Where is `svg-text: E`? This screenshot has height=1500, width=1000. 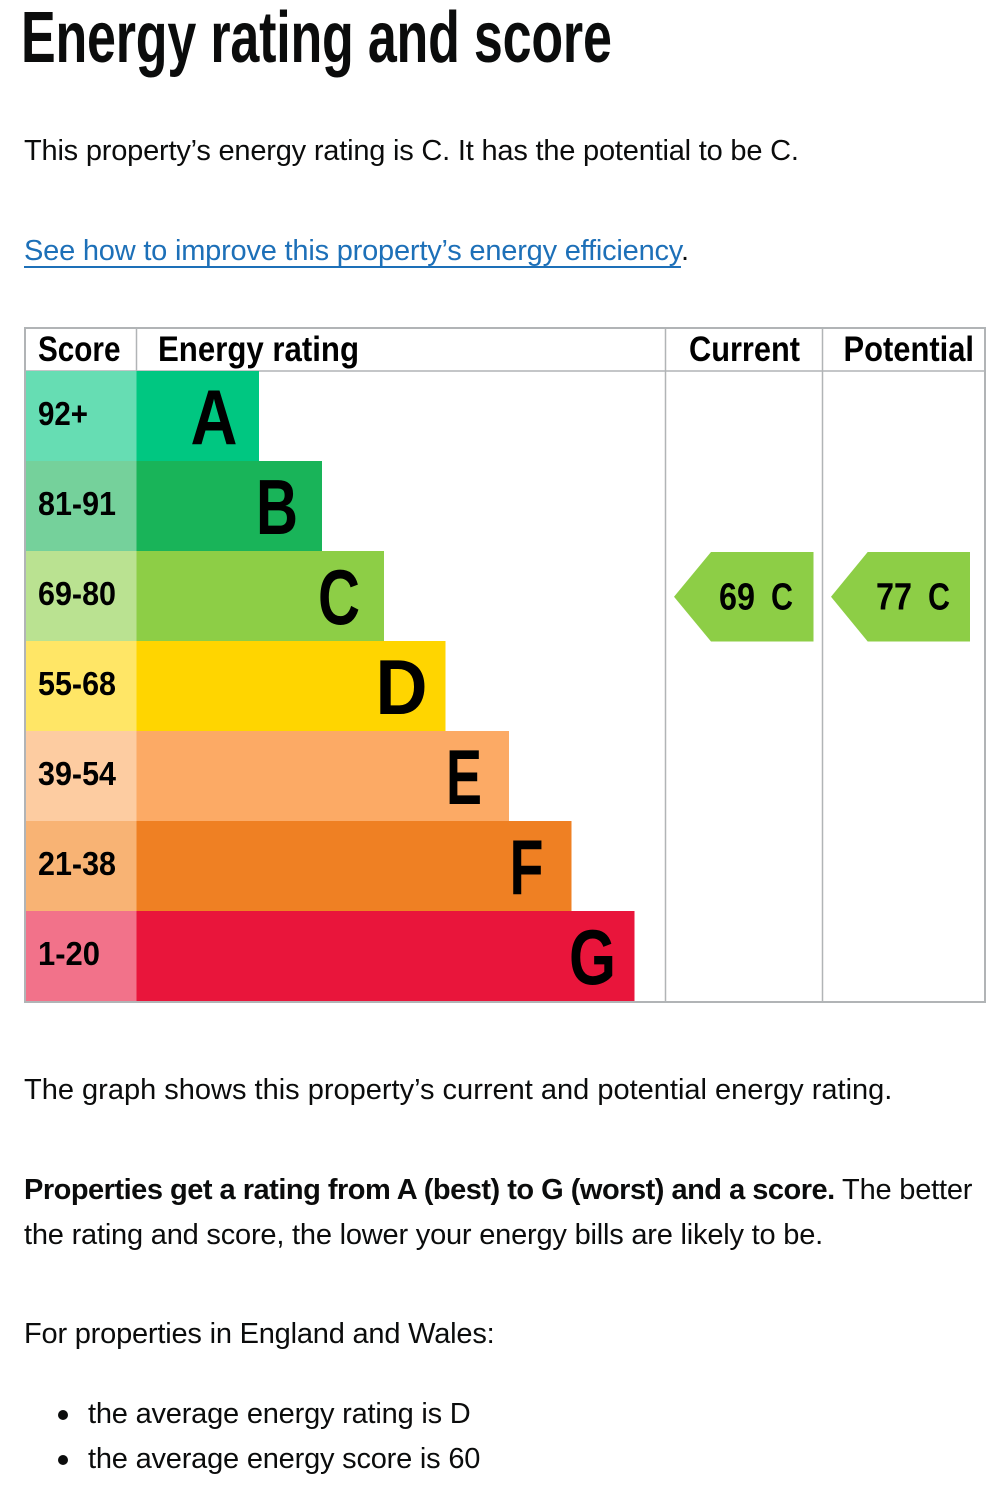 svg-text: E is located at coordinates (464, 777).